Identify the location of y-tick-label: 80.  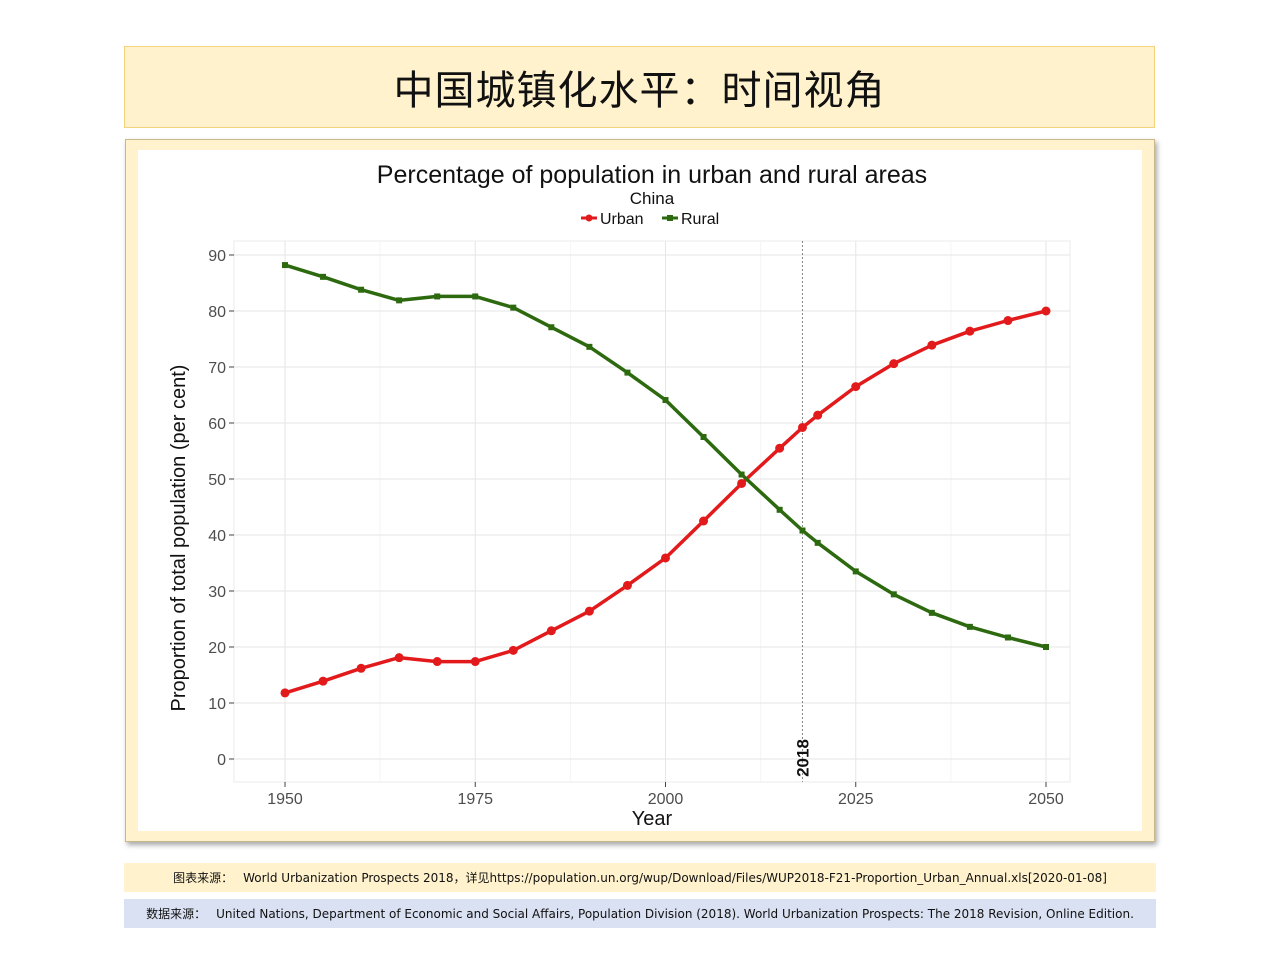
(217, 312).